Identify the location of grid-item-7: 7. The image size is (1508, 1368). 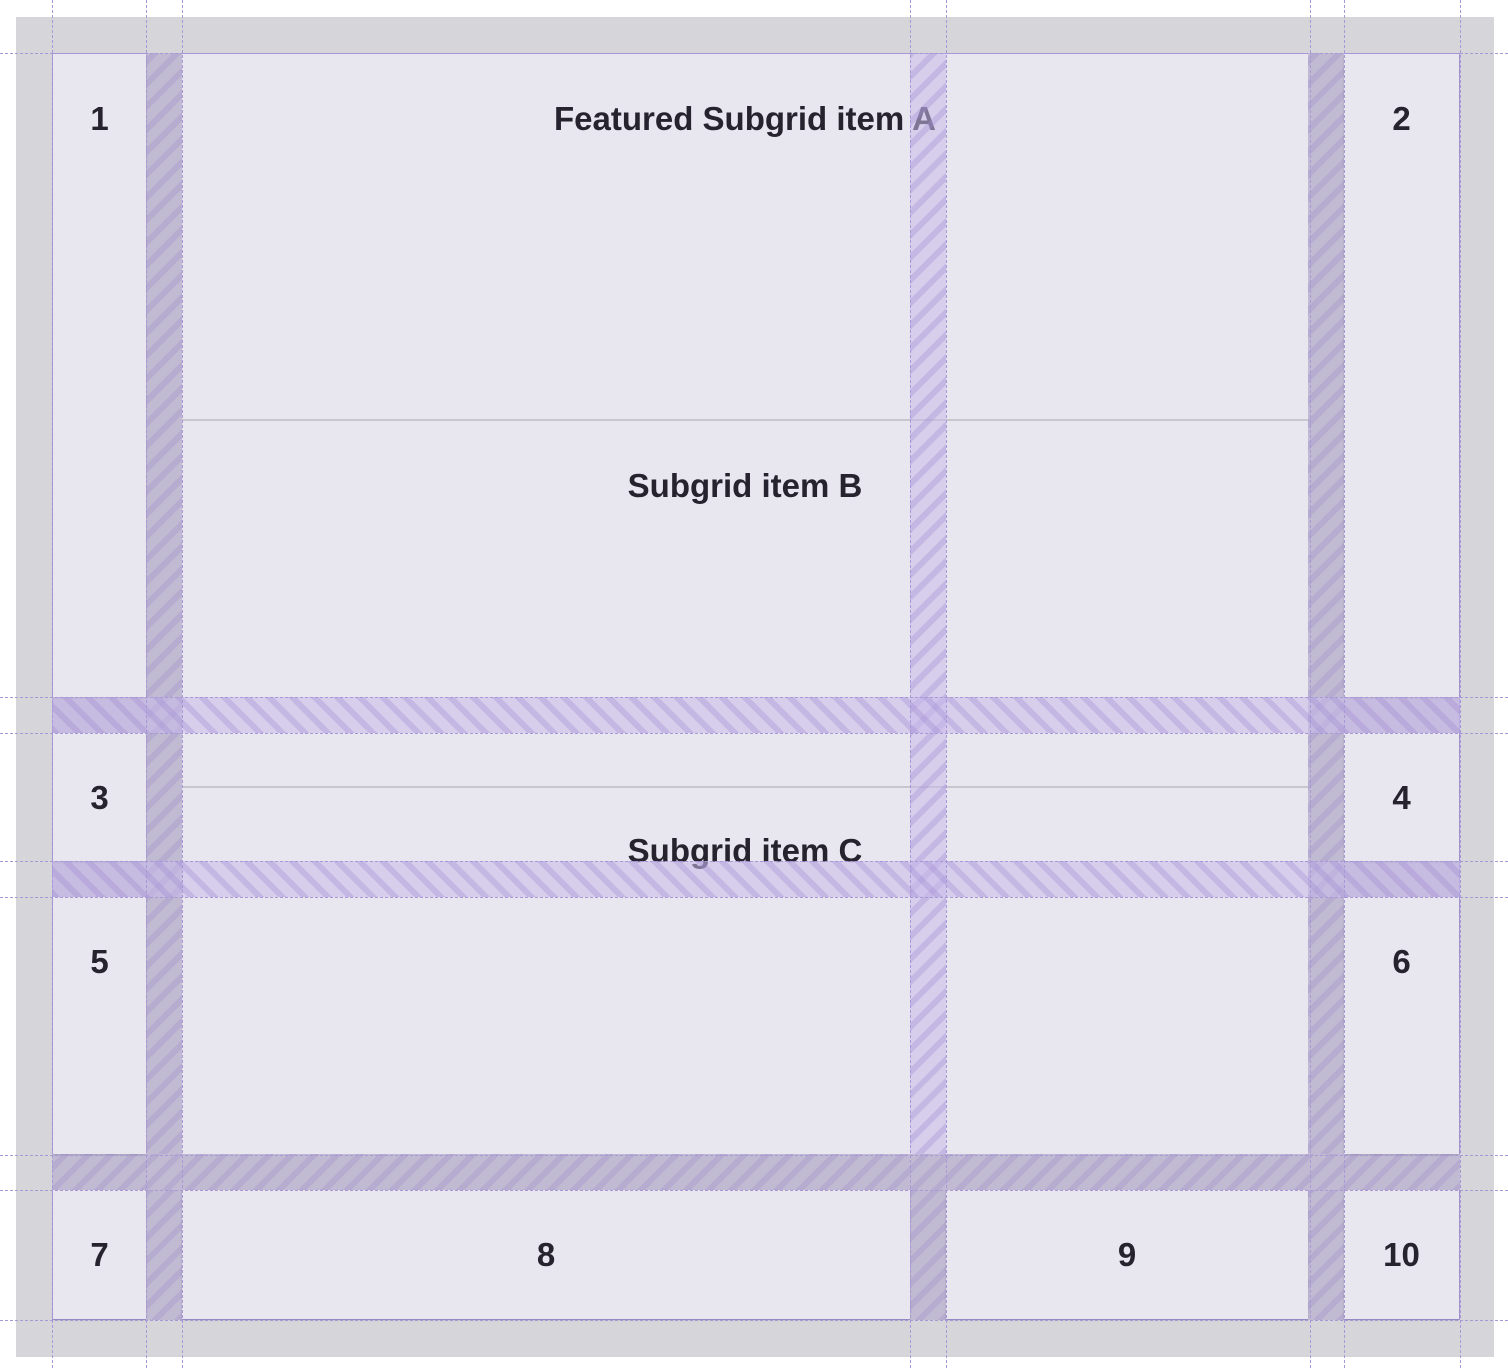
(99, 1254).